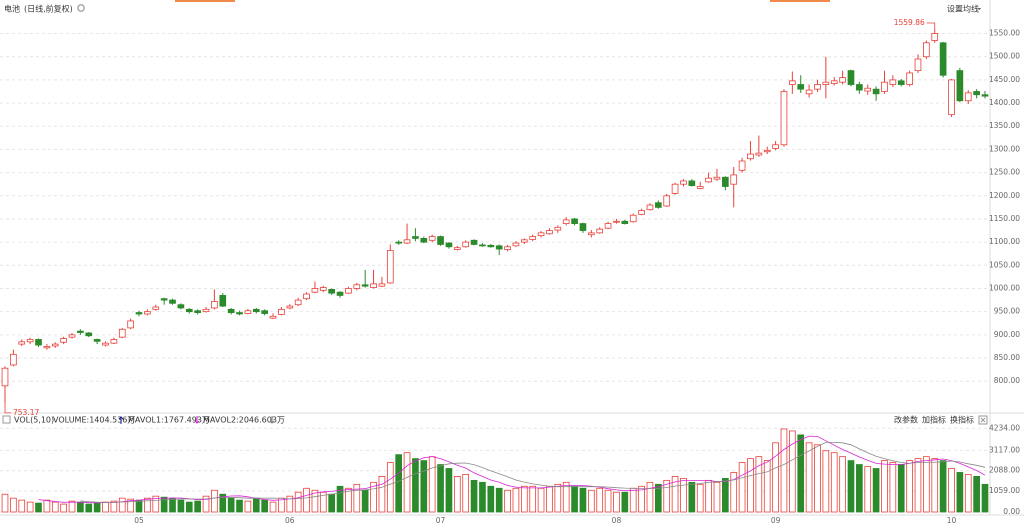 The image size is (1024, 528). Describe the element at coordinates (1004, 264) in the screenshot. I see `y-tick-label: 1050.00` at that location.